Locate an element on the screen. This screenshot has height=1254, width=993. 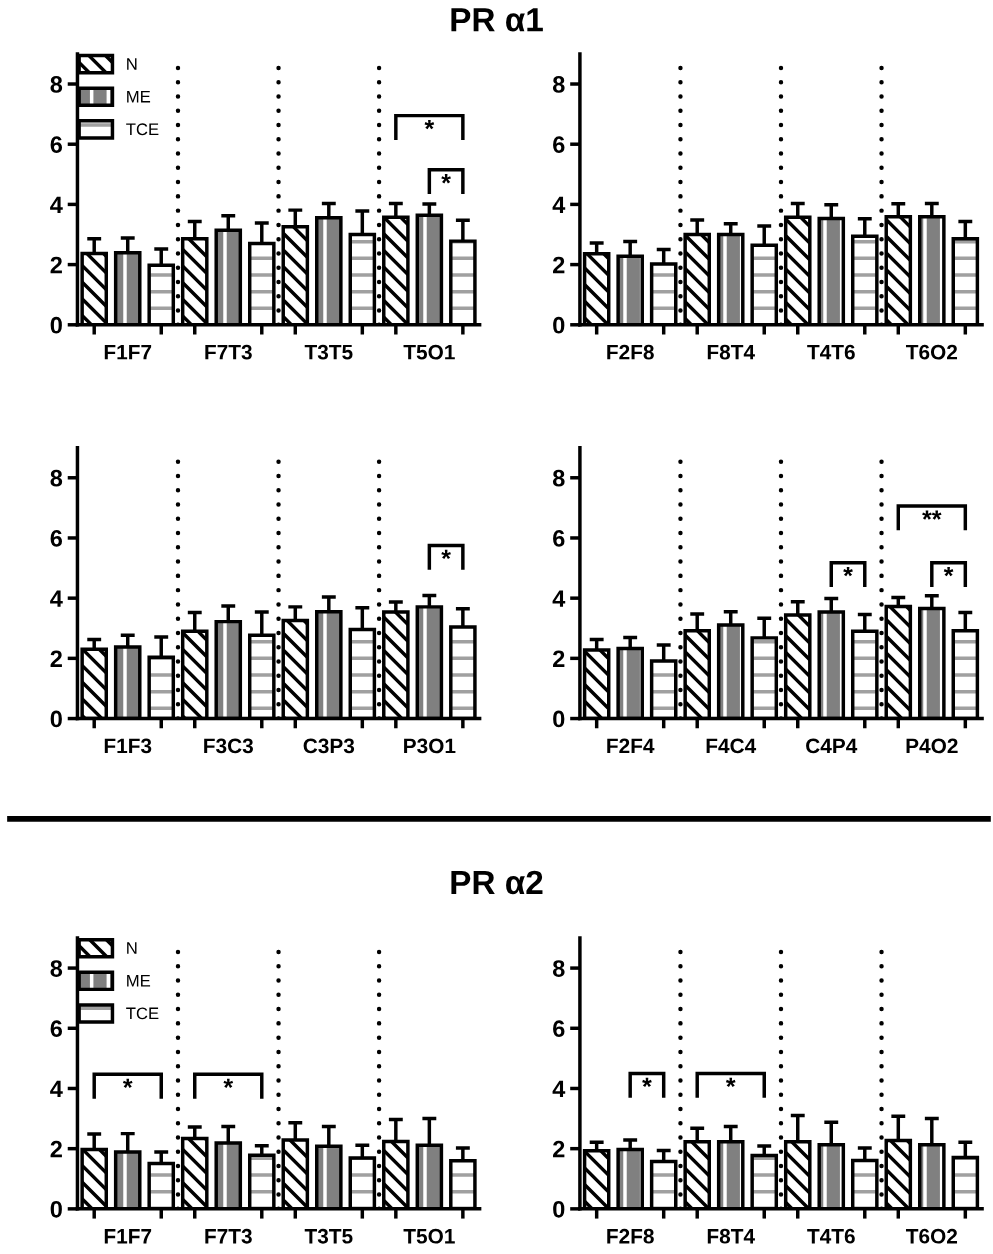
x-tick-label: P3O1 is located at coordinates (430, 746).